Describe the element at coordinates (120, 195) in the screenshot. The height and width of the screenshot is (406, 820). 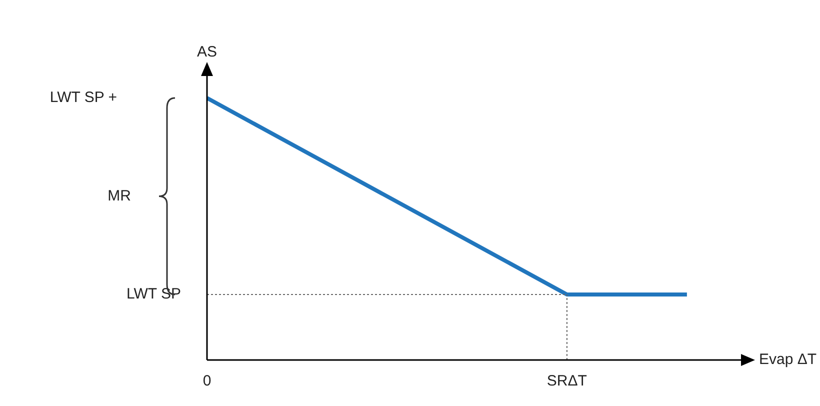
I see `text: MR` at that location.